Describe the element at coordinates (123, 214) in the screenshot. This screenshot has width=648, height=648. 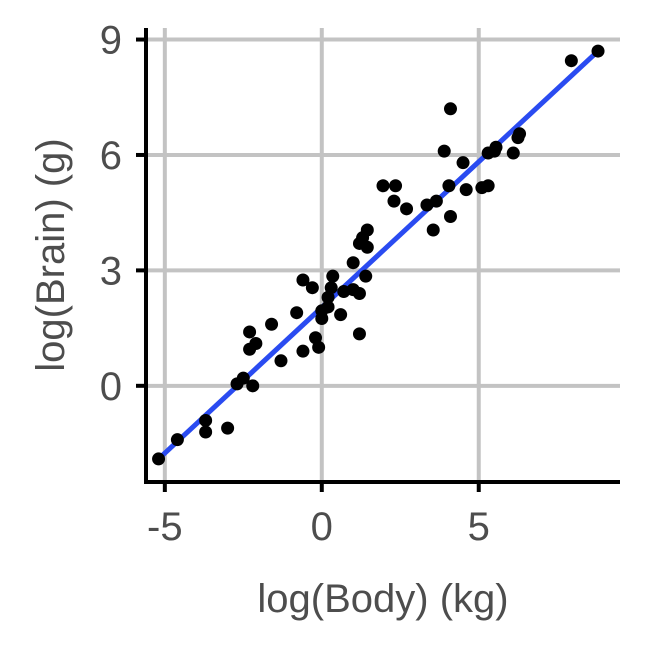
I see `y-axis-ticks: 0 3 6 9` at that location.